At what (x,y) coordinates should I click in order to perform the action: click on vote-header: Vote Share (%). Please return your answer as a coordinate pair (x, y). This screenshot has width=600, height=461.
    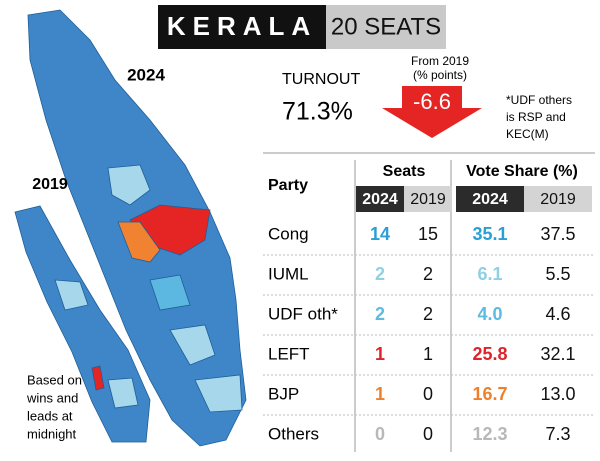
    Looking at the image, I should click on (522, 171).